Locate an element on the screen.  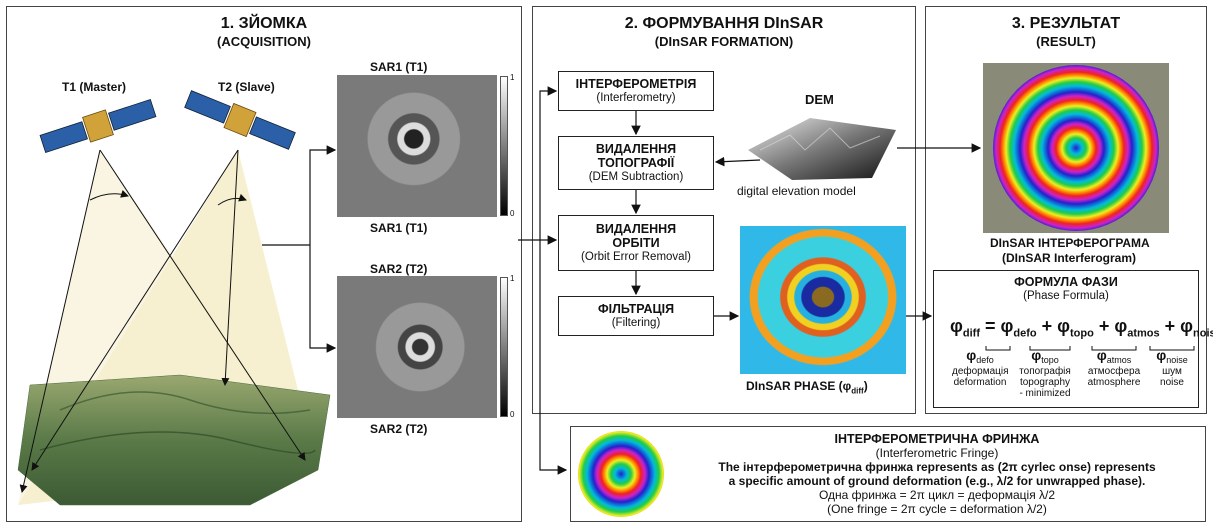
term-atmos-symbol: φ is located at coordinates (1101, 355).